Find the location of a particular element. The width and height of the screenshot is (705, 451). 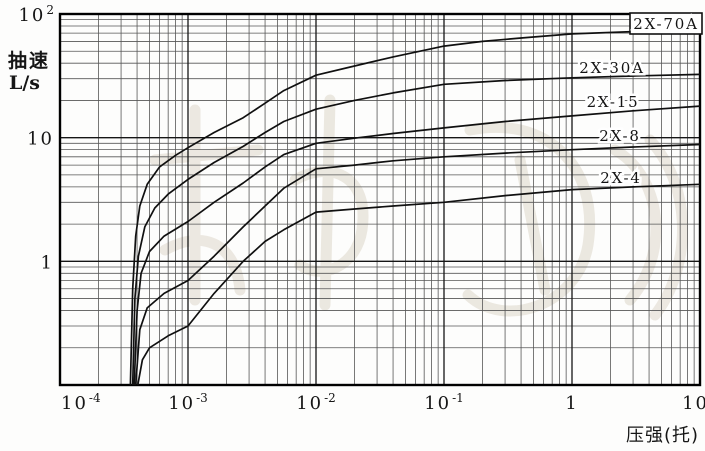

x-tick-labels: 10⁻⁴ 10⁻³ 10⁻² 10⁻¹ 1 10 is located at coordinates (383, 402).